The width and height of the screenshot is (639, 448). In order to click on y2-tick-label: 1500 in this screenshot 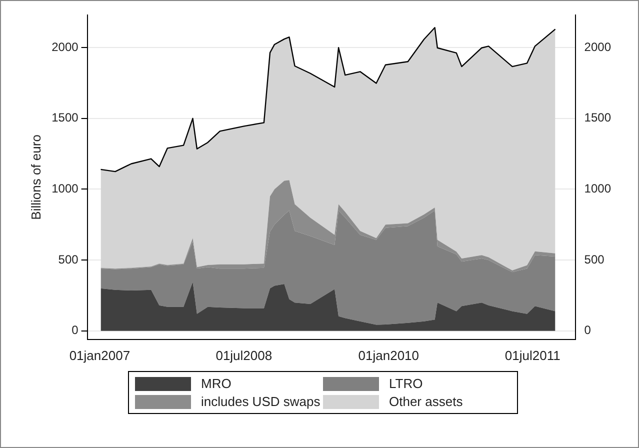, I will do `click(598, 117)`.